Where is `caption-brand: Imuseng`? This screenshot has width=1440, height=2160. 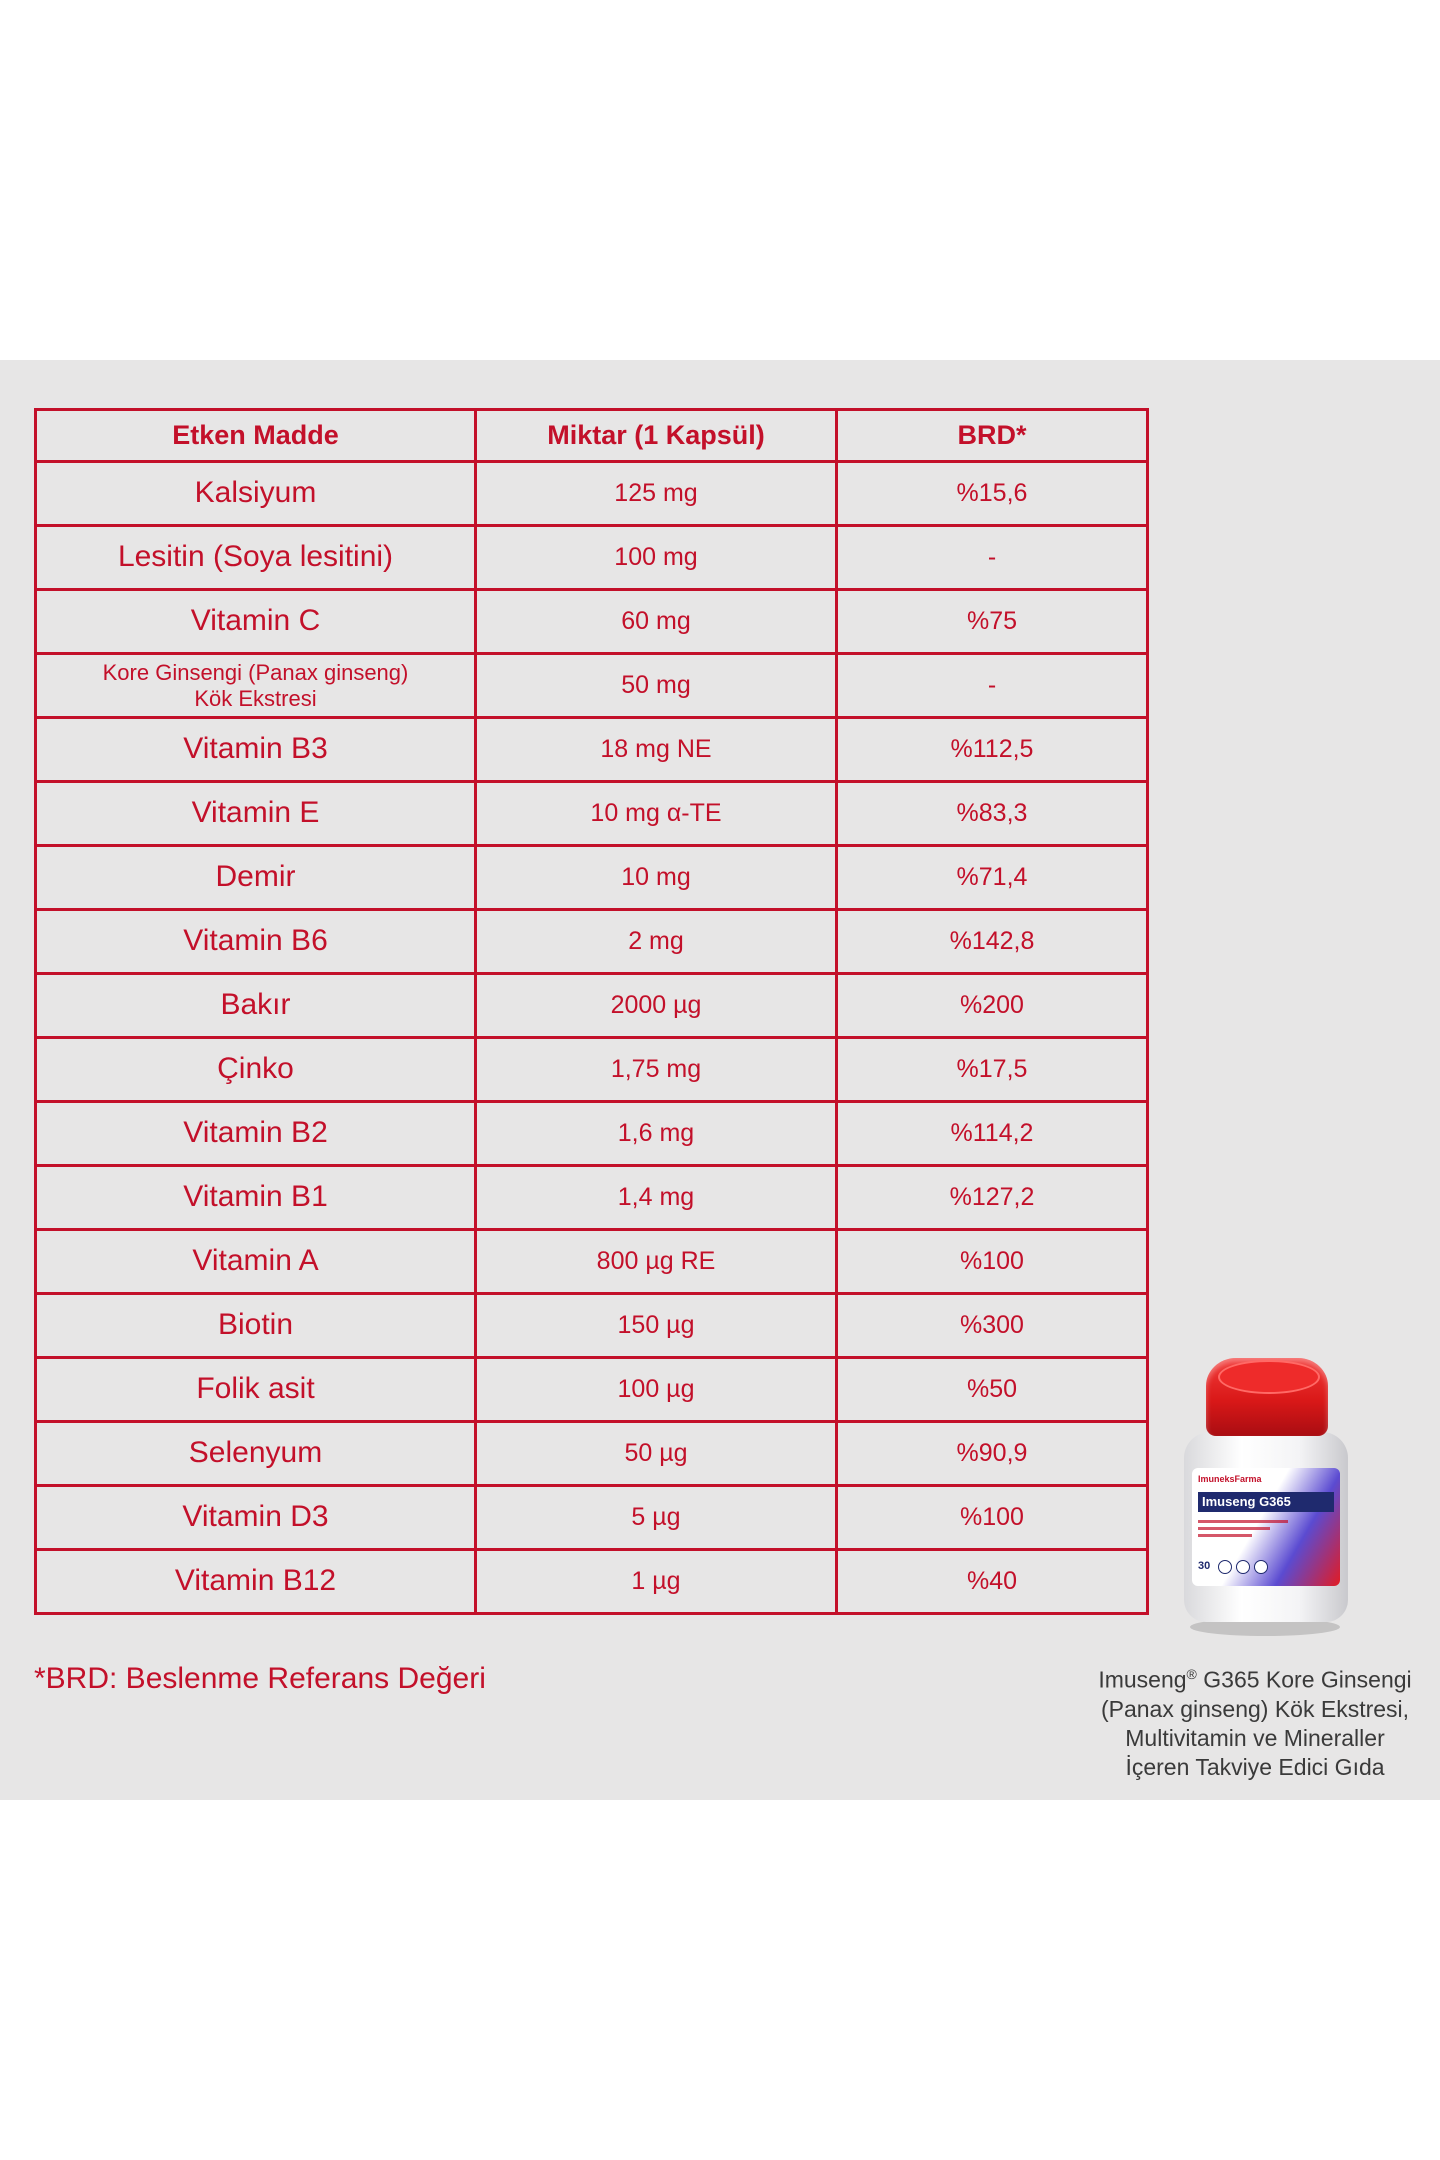 caption-brand: Imuseng is located at coordinates (1142, 1679).